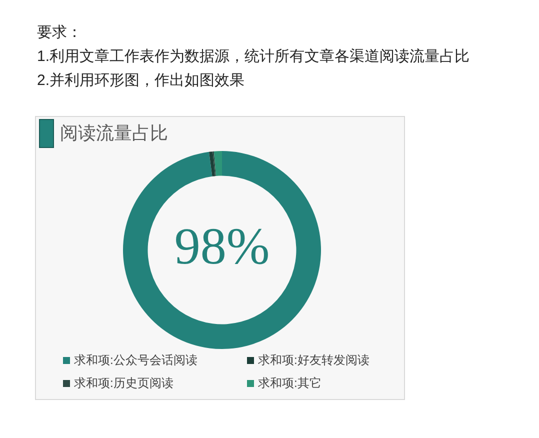 This screenshot has height=438, width=539. Describe the element at coordinates (114, 133) in the screenshot. I see `chart-title: 阅读流量占比` at that location.